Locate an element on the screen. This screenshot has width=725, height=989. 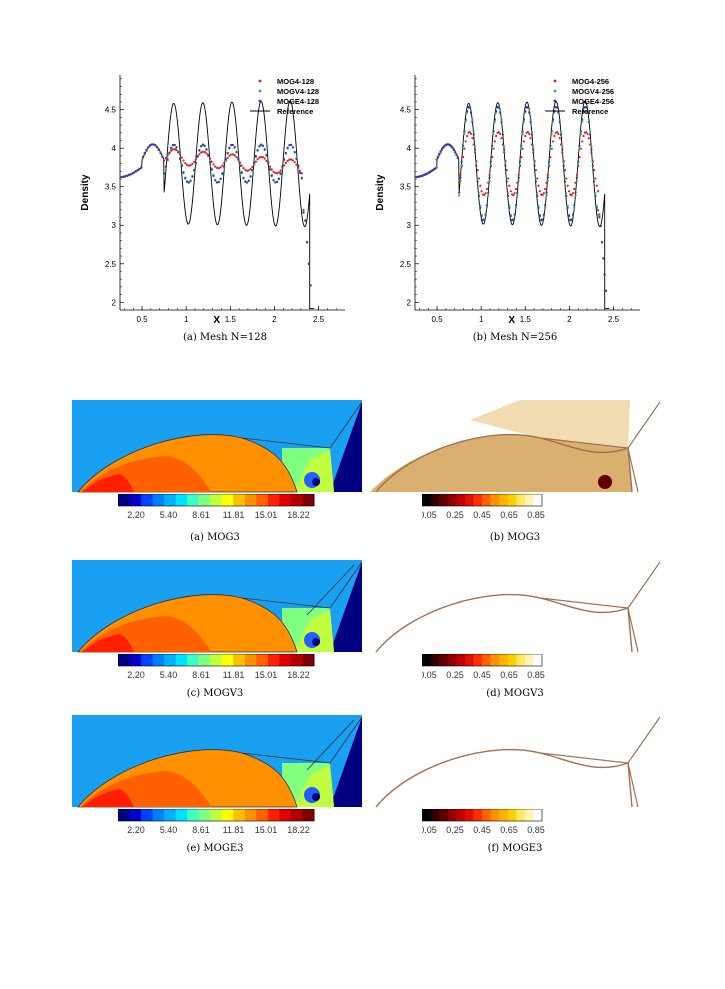
caption-contour-4: (e) MOGE3 is located at coordinates (215, 848).